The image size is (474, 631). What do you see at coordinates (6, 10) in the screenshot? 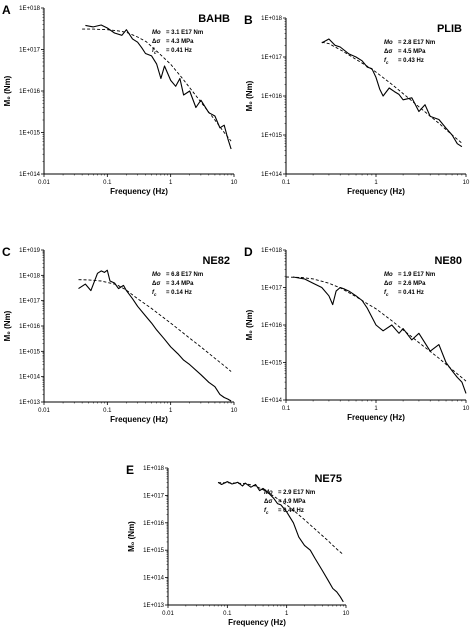
I see `panel-label: A` at bounding box center [6, 10].